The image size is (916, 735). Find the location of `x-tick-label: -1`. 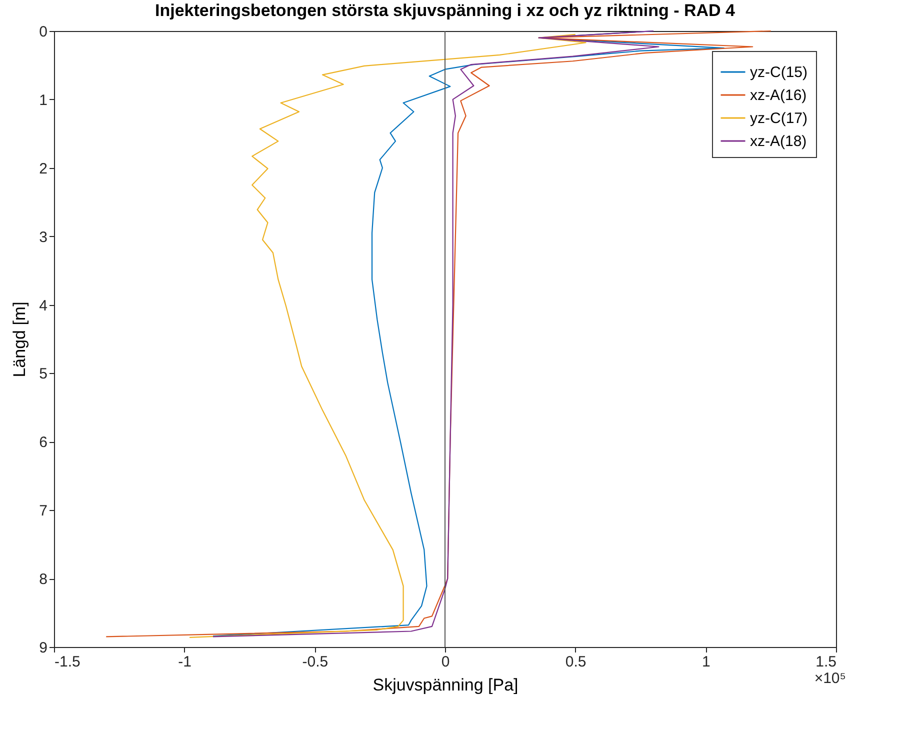

x-tick-label: -1 is located at coordinates (185, 662).